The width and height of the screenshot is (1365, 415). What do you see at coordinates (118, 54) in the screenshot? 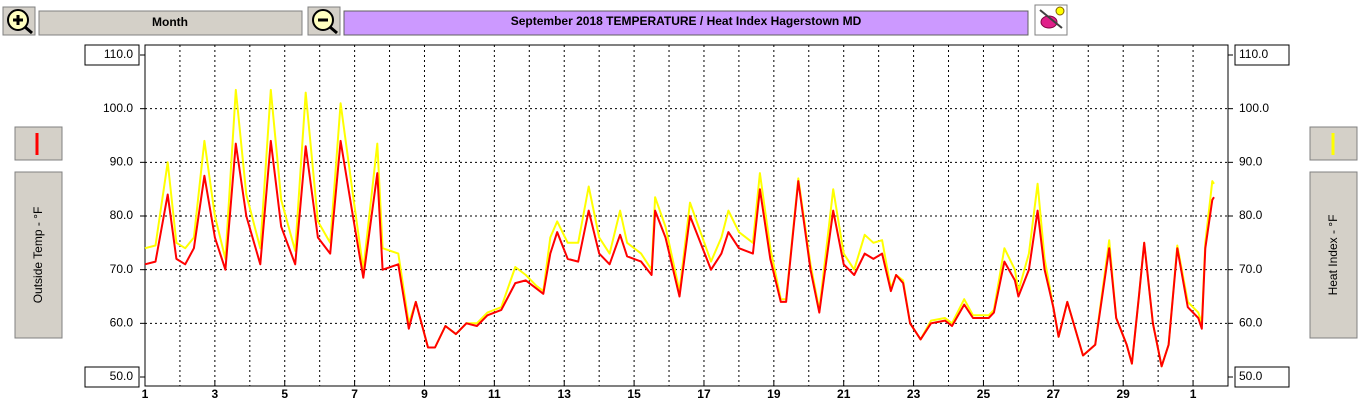
I see `y-tick-label: 110.0` at bounding box center [118, 54].